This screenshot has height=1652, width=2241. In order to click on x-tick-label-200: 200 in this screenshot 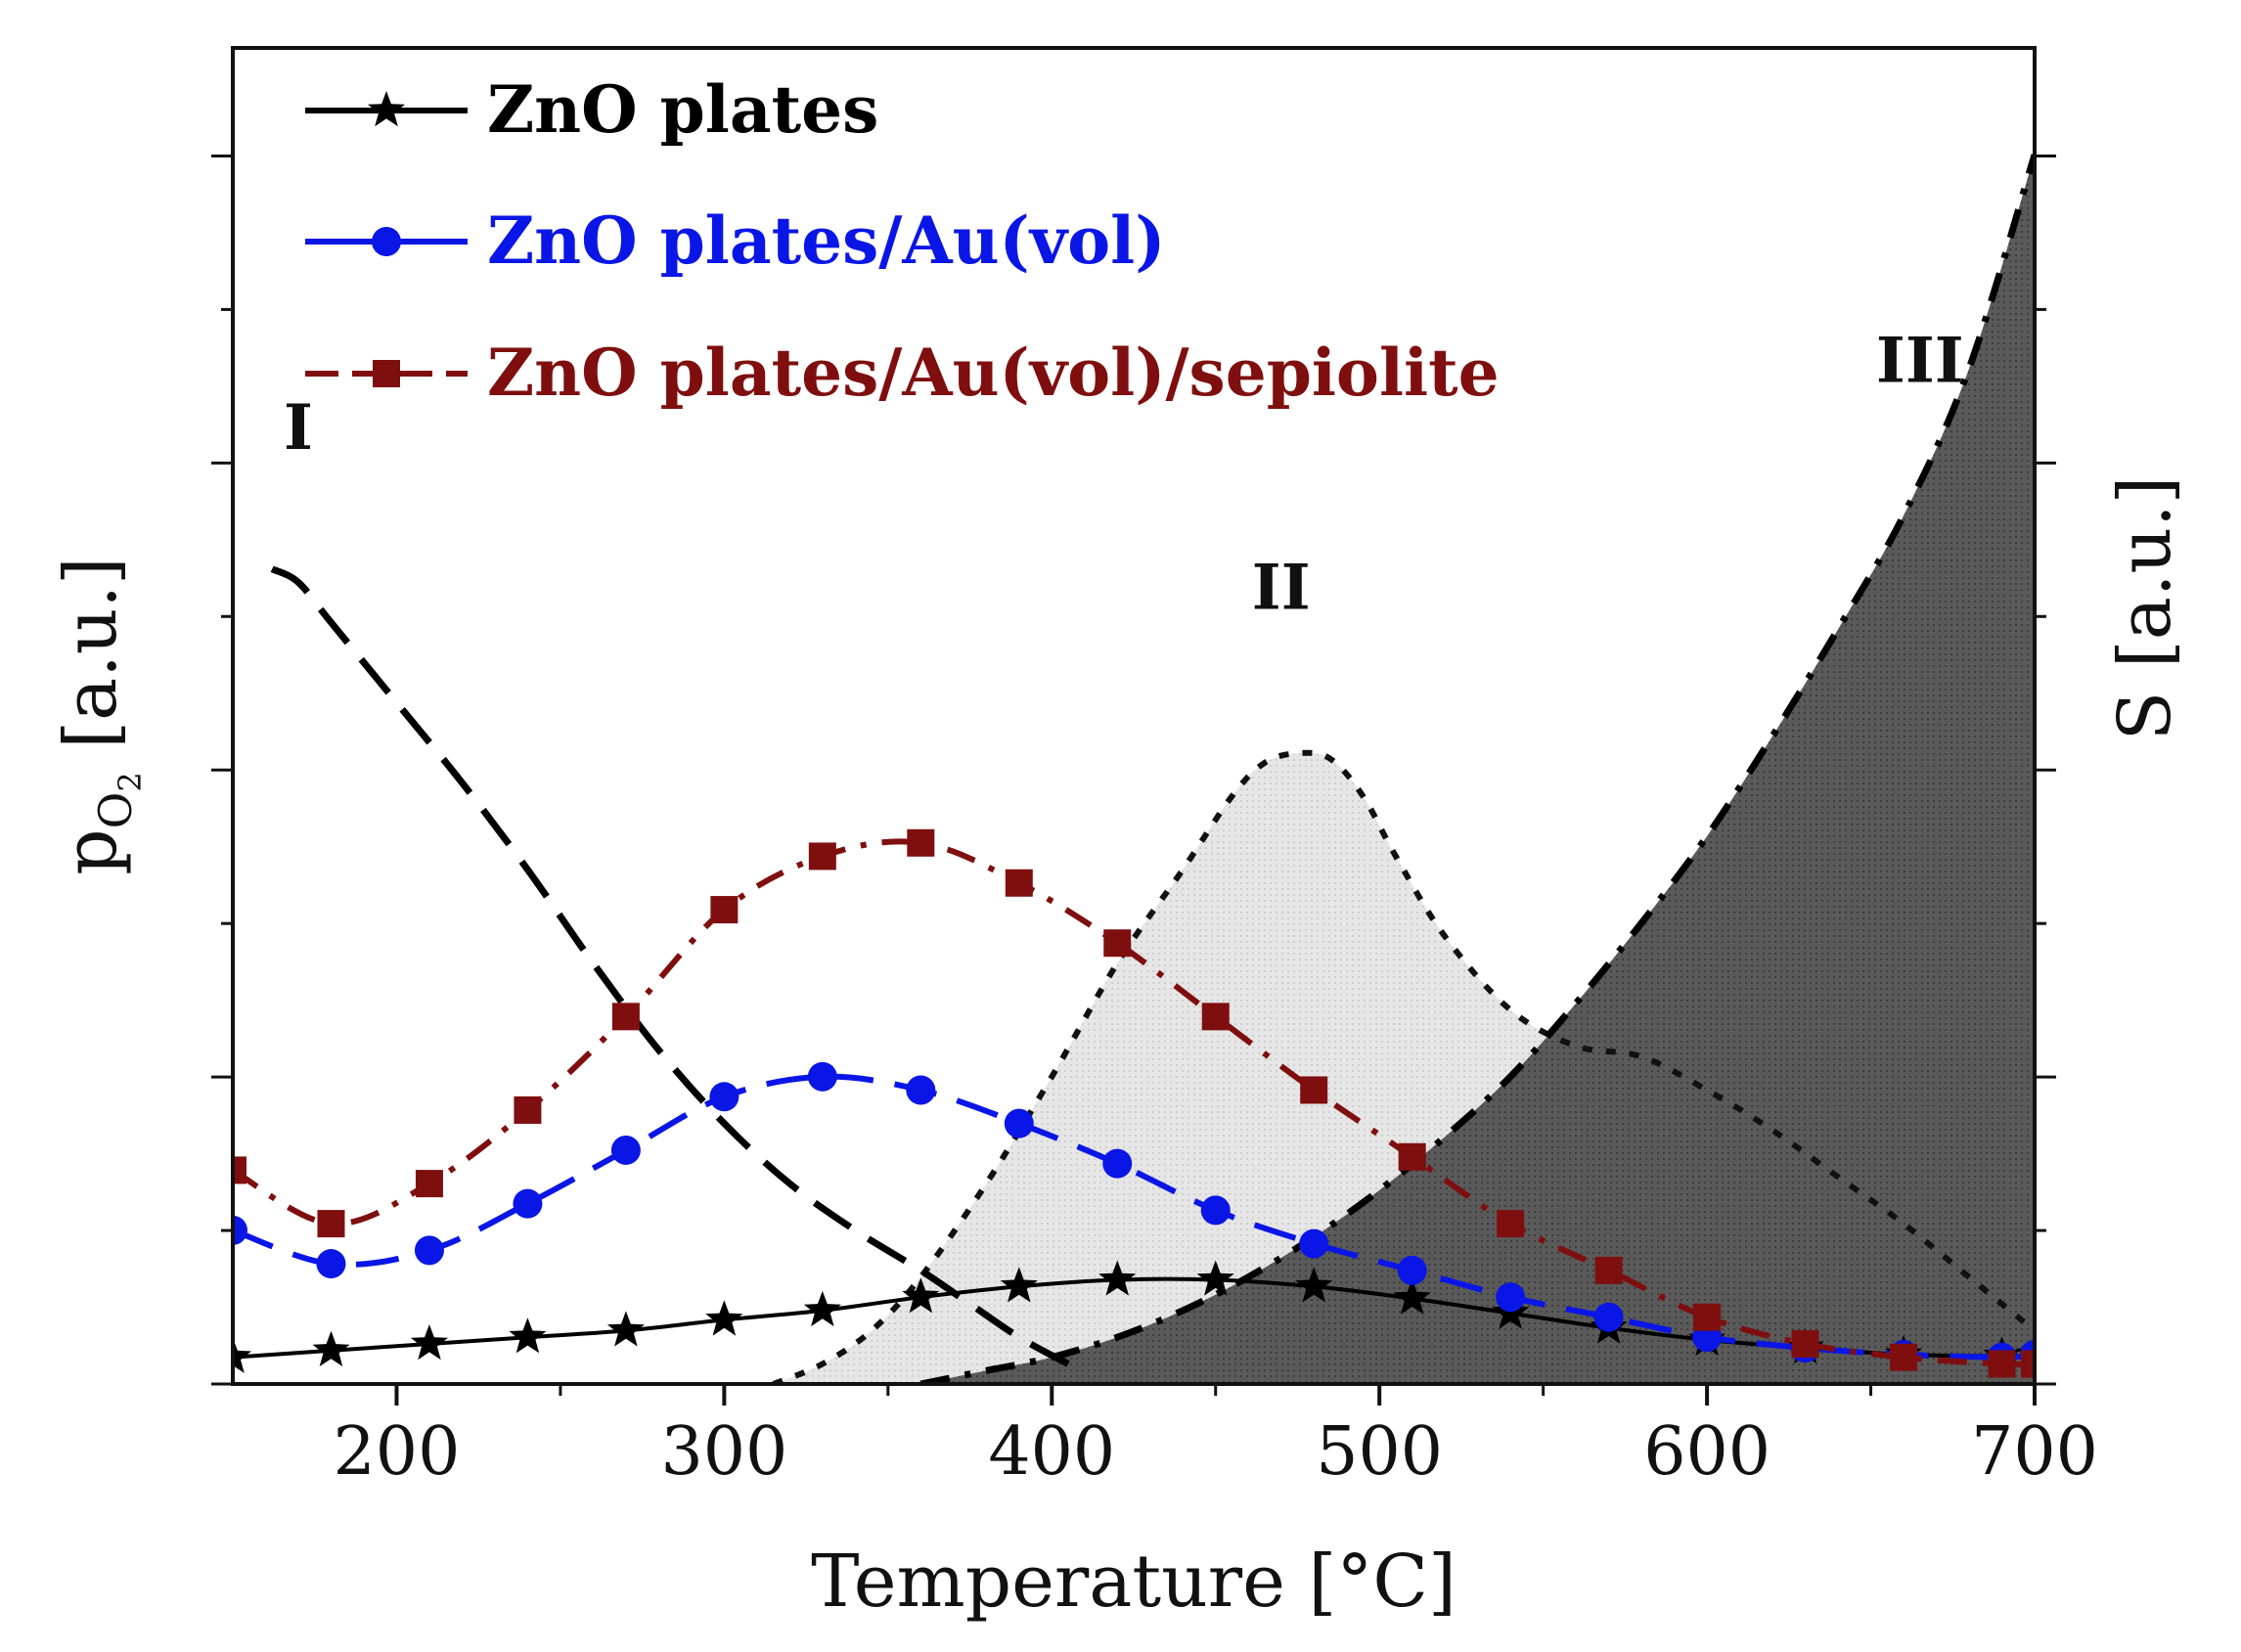, I will do `click(397, 1452)`.